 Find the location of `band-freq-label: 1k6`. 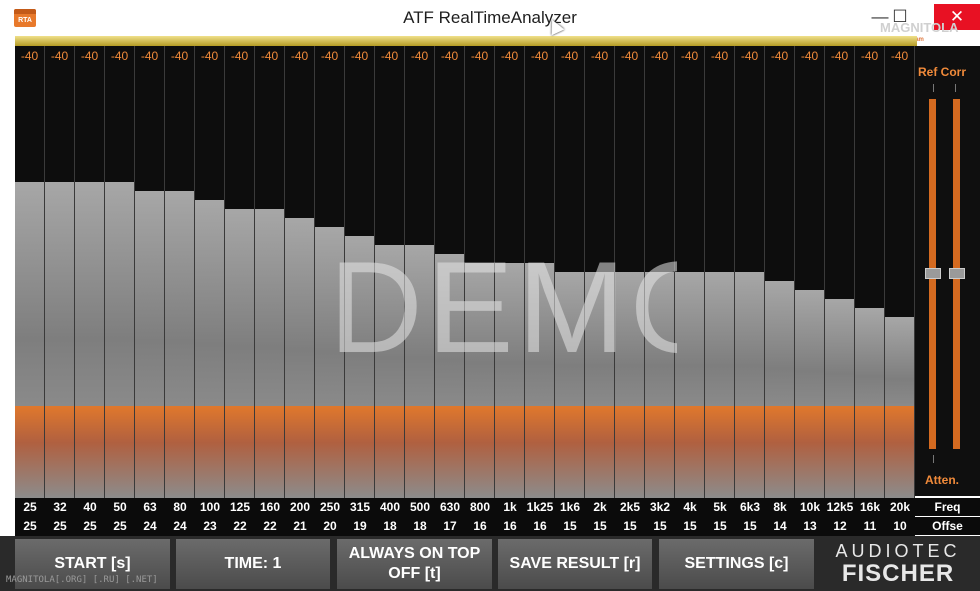

band-freq-label: 1k6 is located at coordinates (570, 507).